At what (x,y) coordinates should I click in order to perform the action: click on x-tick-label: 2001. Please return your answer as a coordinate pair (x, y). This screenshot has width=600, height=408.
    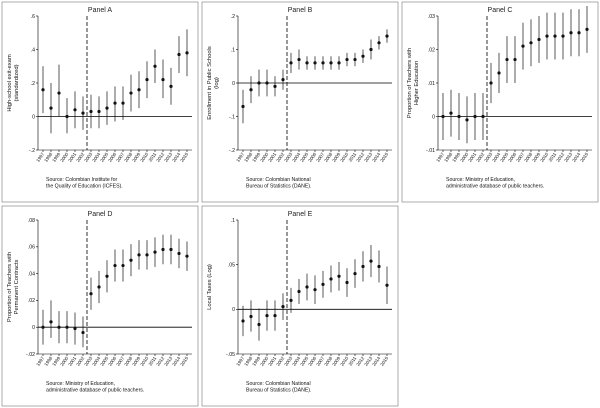
    Looking at the image, I should click on (472, 157).